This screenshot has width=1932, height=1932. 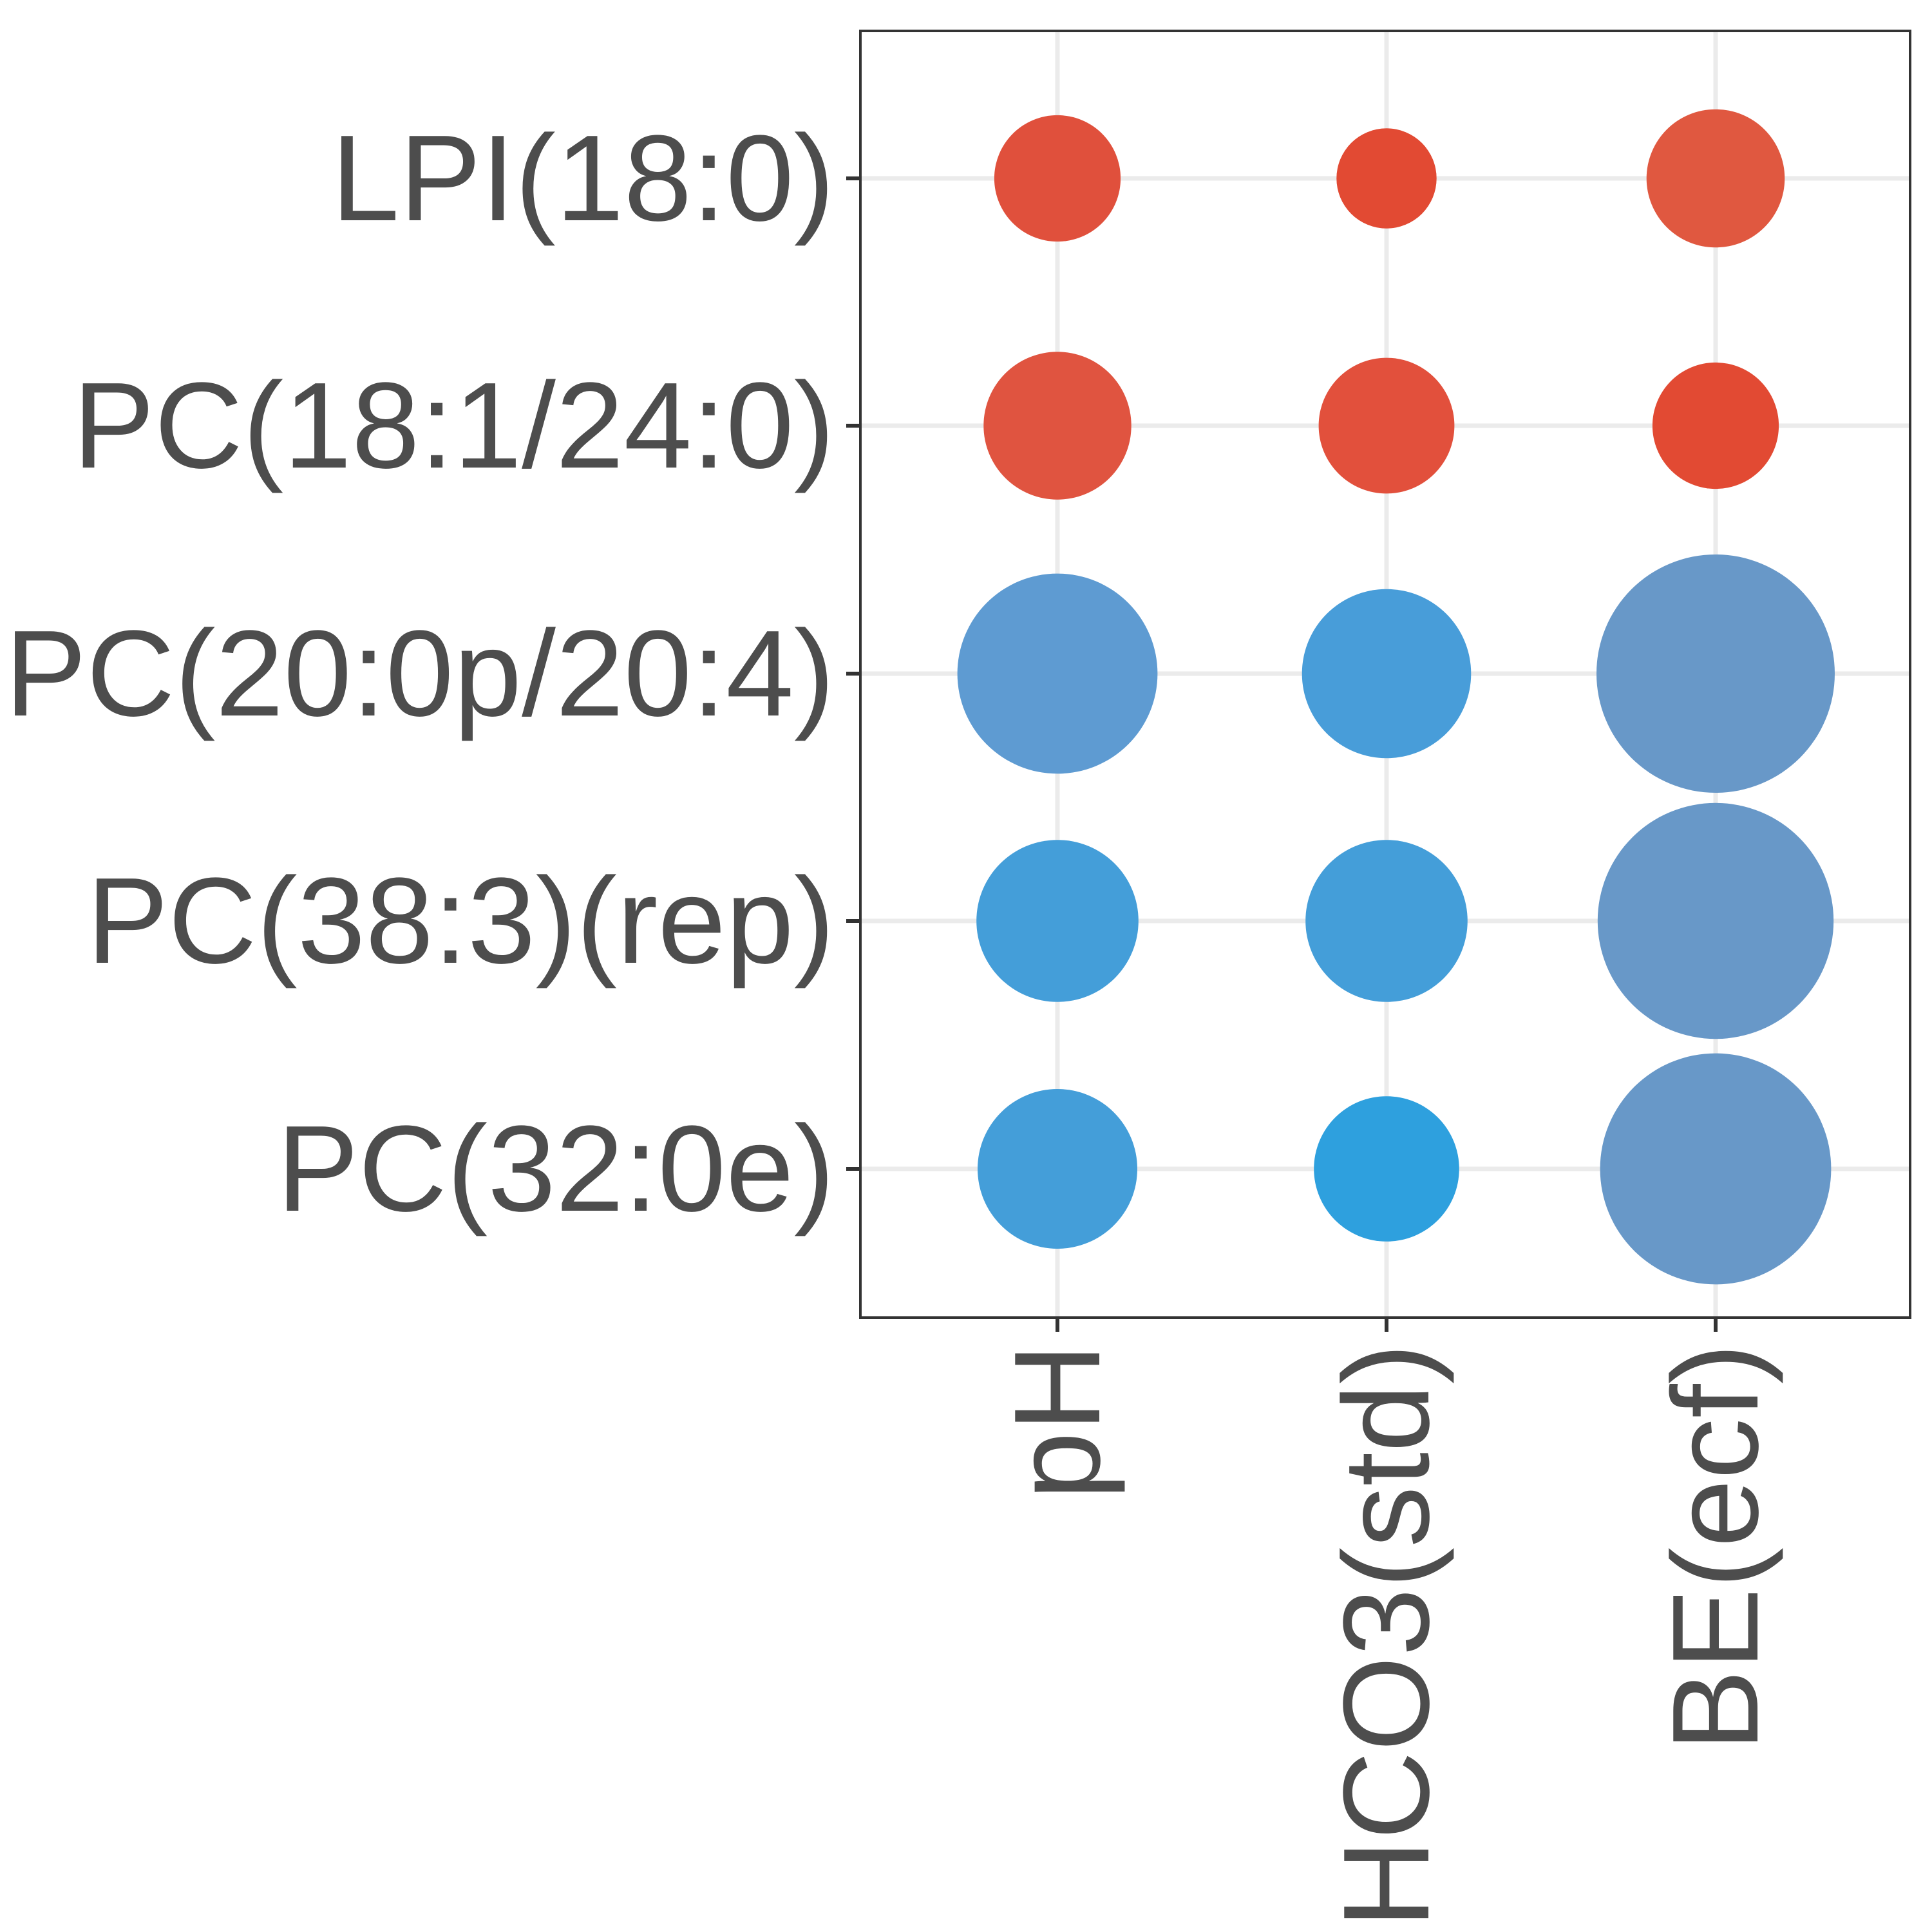 I want to click on y-tick-label: PC(18:1/24:0), so click(x=454, y=426).